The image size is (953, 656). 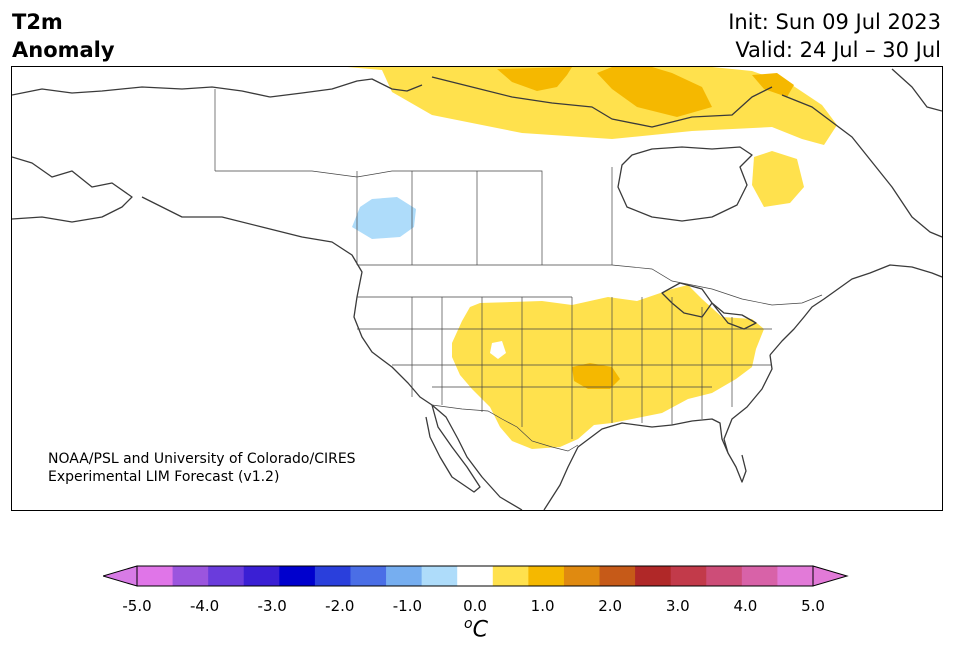 I want to click on colorbar-tick-label: 0.0, so click(x=475, y=606).